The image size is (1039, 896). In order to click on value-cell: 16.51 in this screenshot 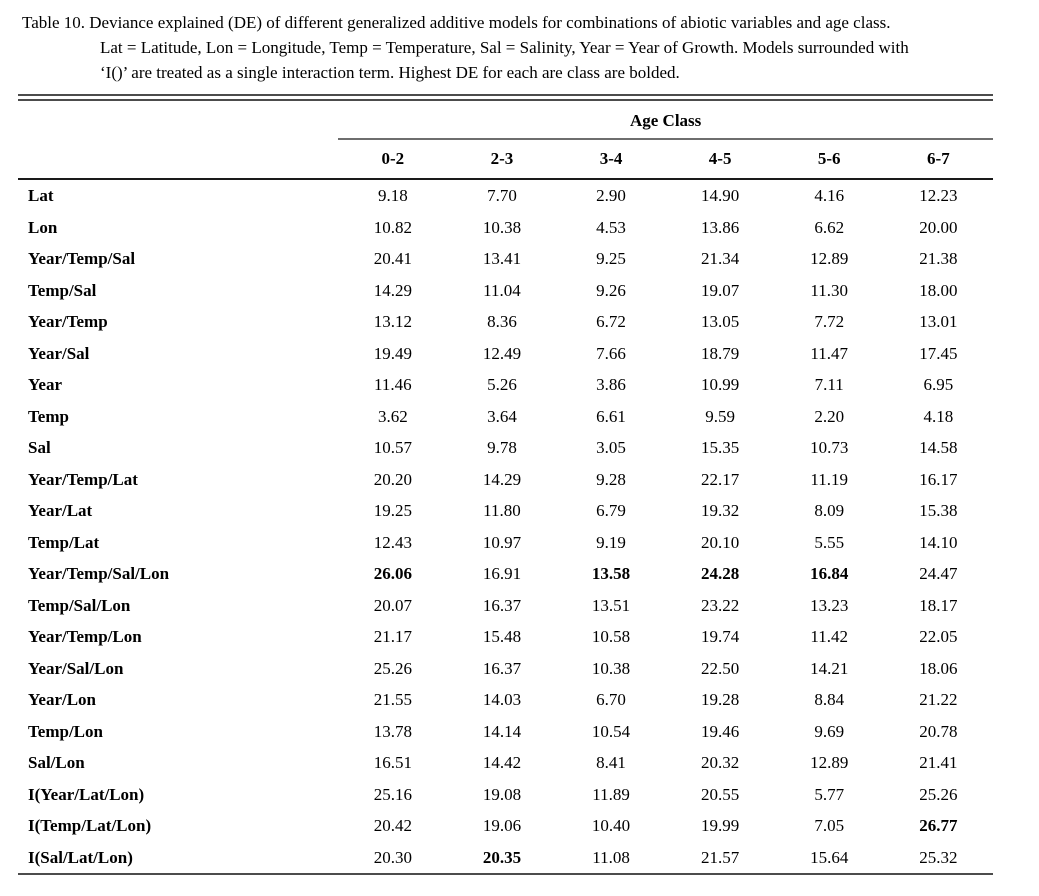, I will do `click(392, 762)`.